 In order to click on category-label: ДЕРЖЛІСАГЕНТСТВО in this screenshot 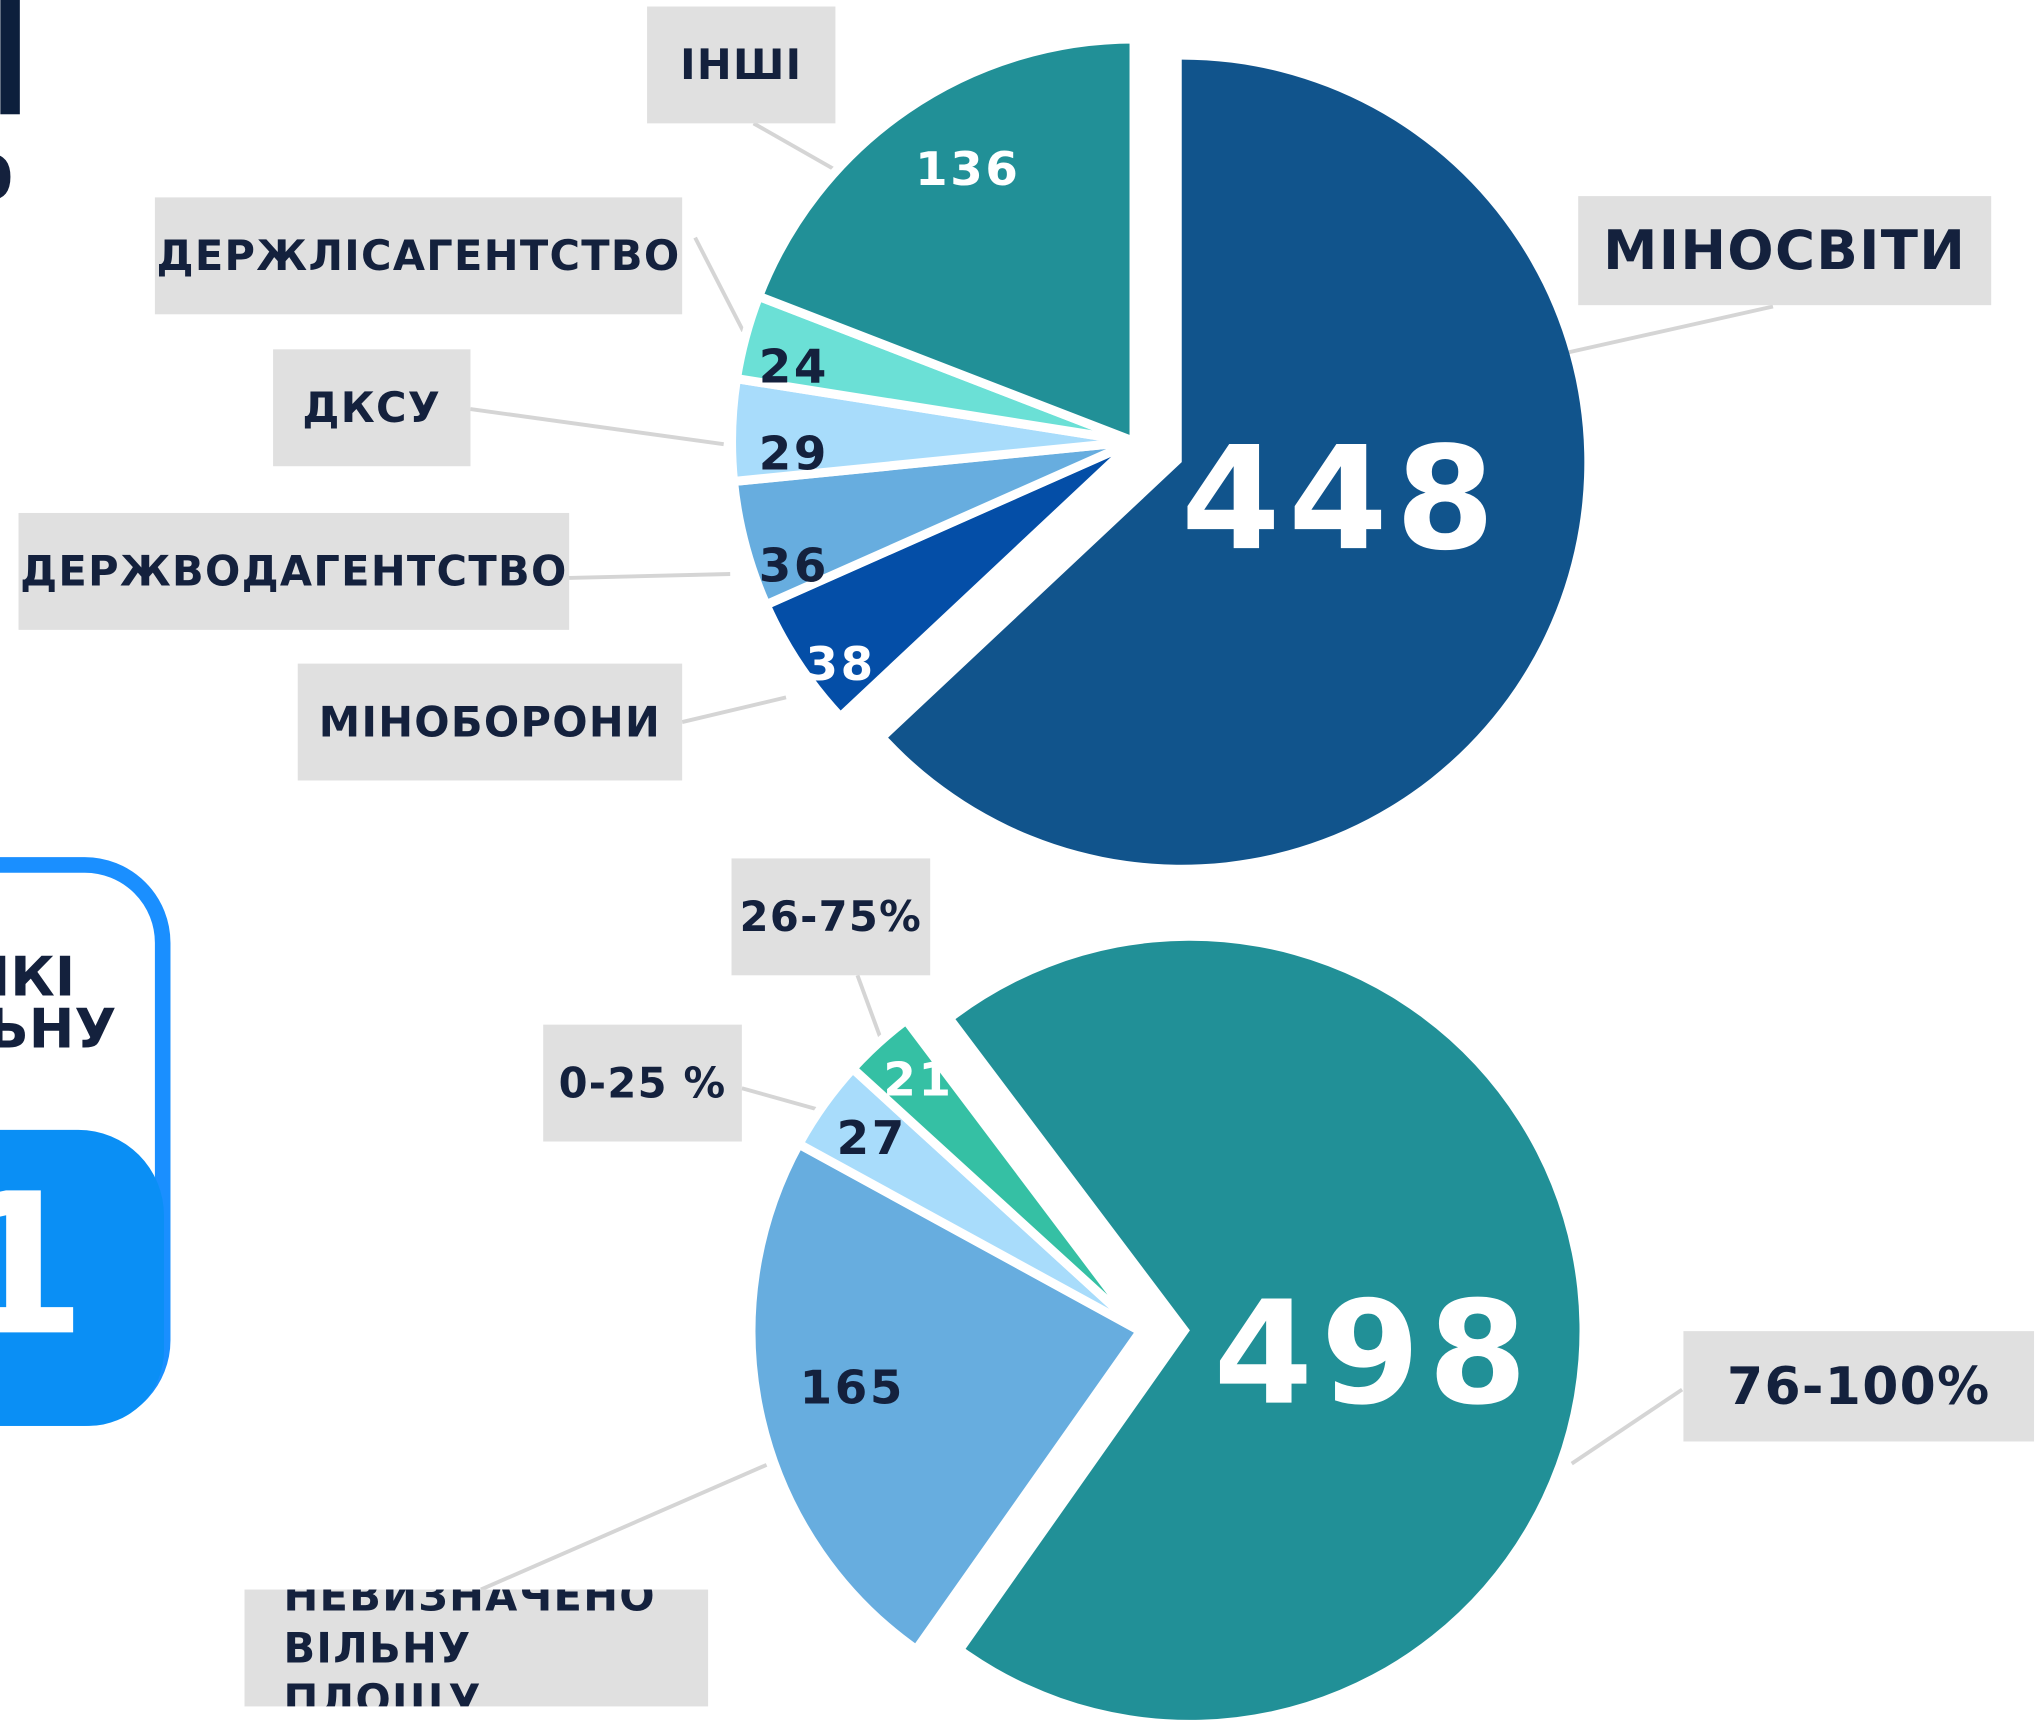, I will do `click(418, 256)`.